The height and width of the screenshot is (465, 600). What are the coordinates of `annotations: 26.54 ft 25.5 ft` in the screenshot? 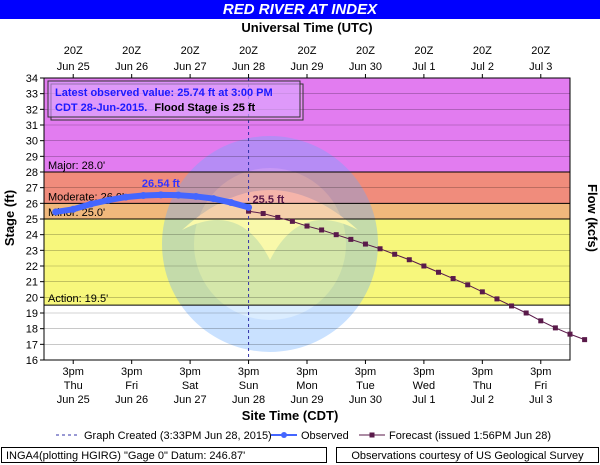 It's located at (213, 192).